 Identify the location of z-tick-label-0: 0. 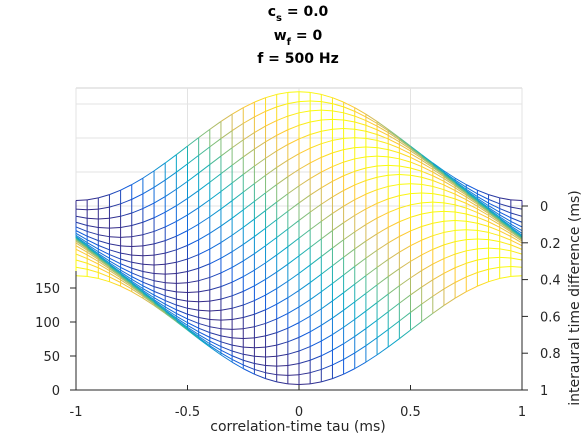
(56, 391).